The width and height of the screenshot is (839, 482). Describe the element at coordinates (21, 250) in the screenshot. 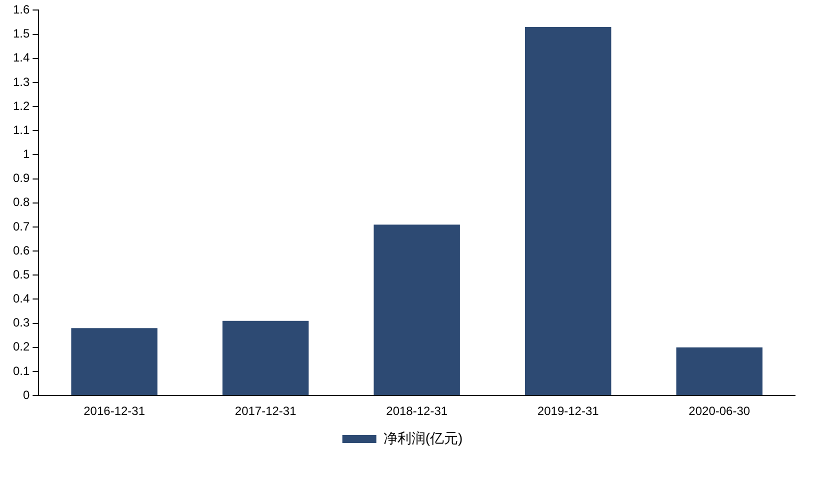

I see `y-tick-label: 0.6` at that location.